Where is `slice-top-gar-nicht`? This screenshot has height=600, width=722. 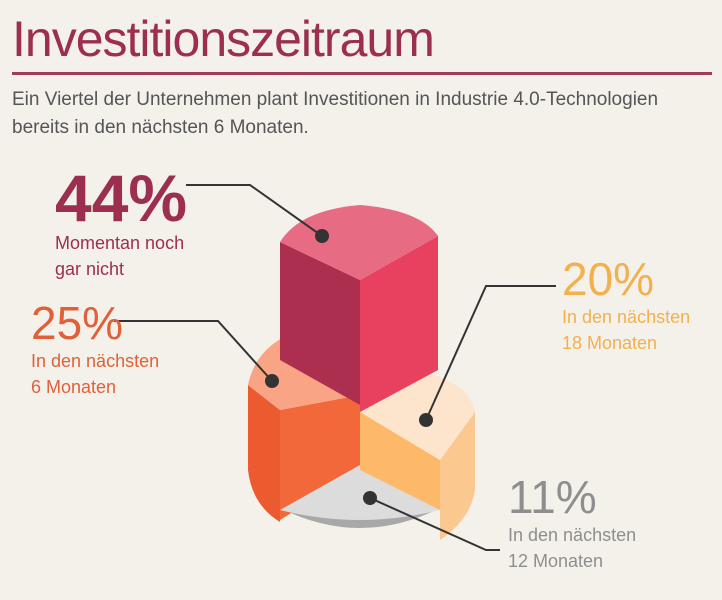 slice-top-gar-nicht is located at coordinates (359, 242).